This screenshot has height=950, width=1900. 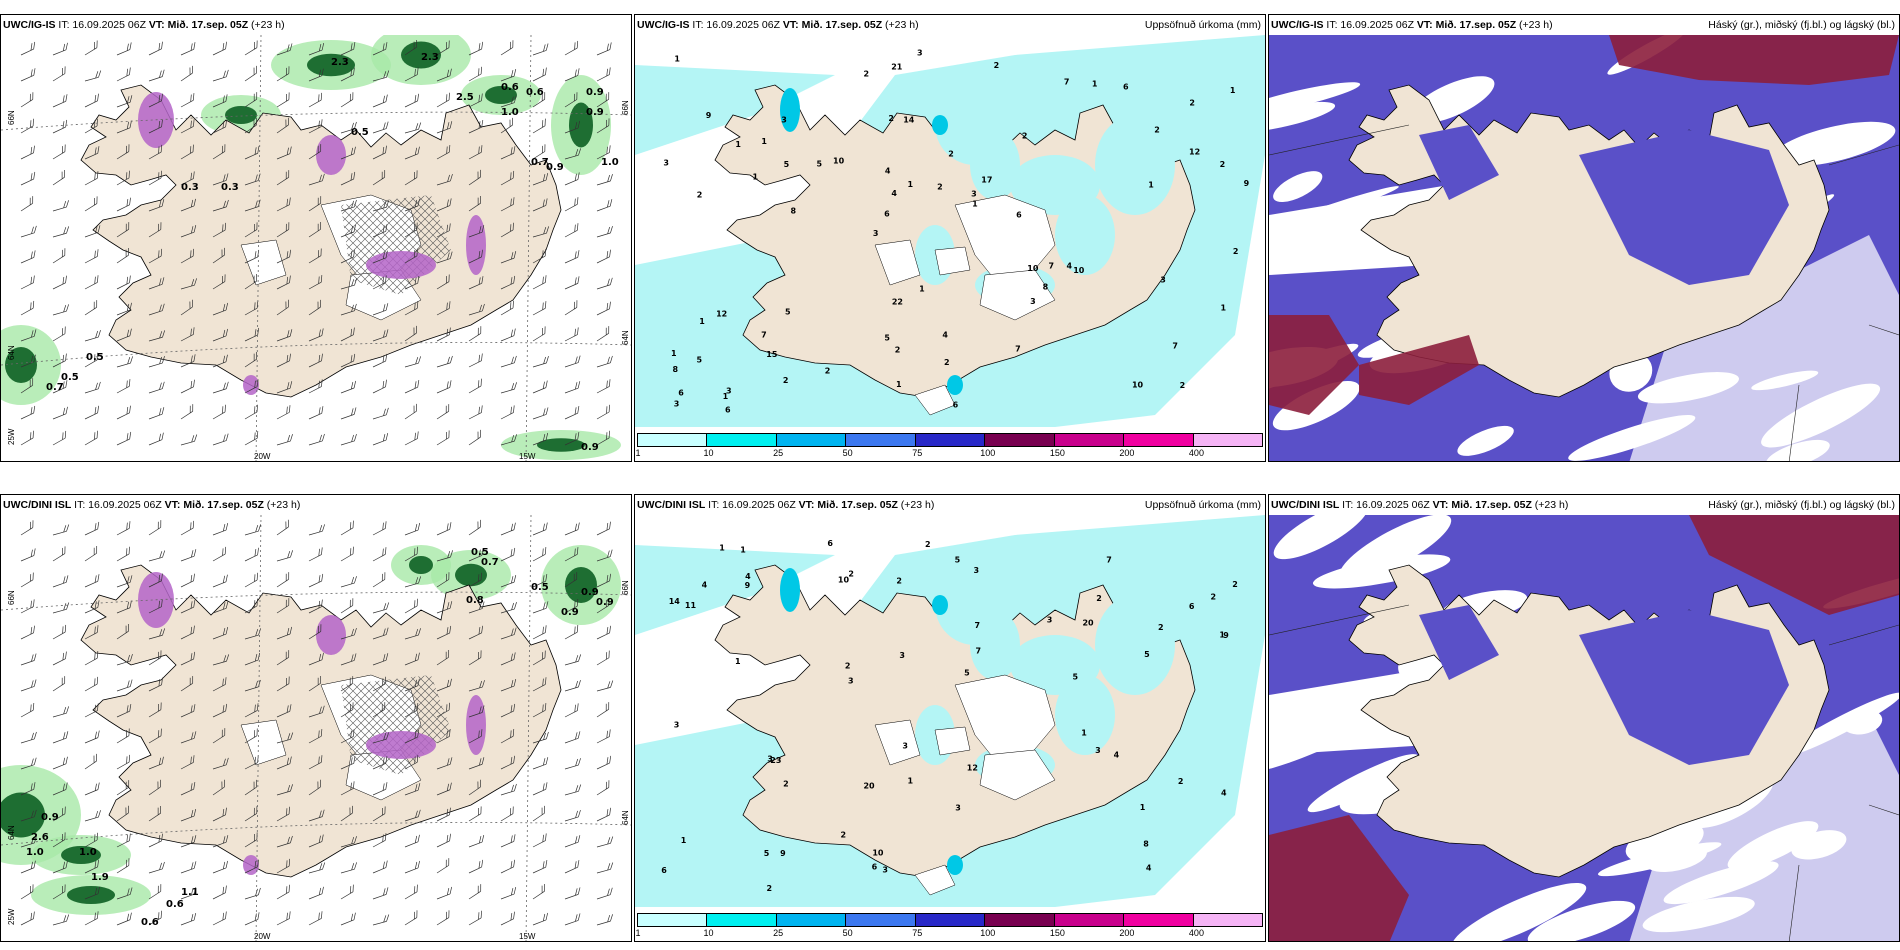 I want to click on precip-value-label: 2.3, so click(x=340, y=62).